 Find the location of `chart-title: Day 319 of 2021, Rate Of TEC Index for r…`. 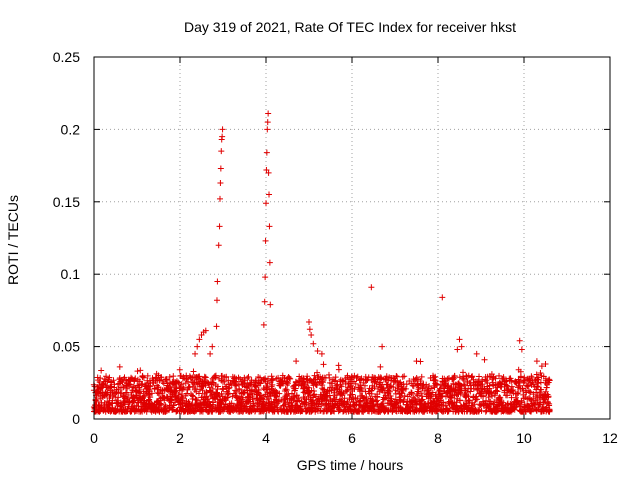

chart-title: Day 319 of 2021, Rate Of TEC Index for r… is located at coordinates (350, 27).